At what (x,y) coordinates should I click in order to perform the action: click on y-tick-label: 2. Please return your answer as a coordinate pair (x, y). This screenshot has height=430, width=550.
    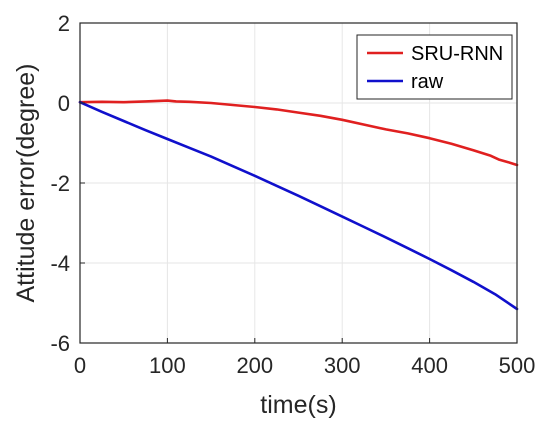
    Looking at the image, I should click on (64, 23).